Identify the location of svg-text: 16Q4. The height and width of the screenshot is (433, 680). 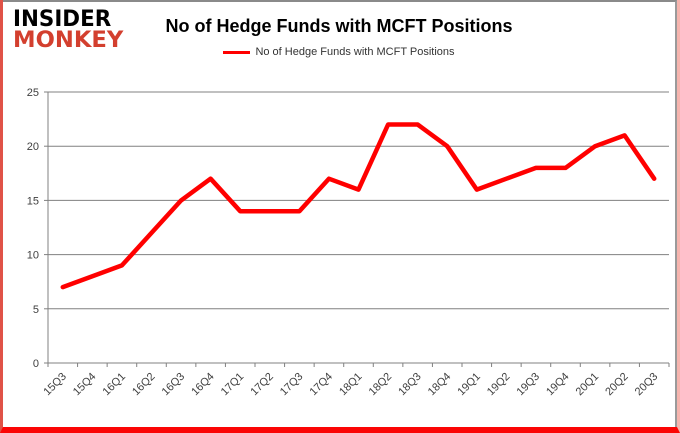
(203, 385).